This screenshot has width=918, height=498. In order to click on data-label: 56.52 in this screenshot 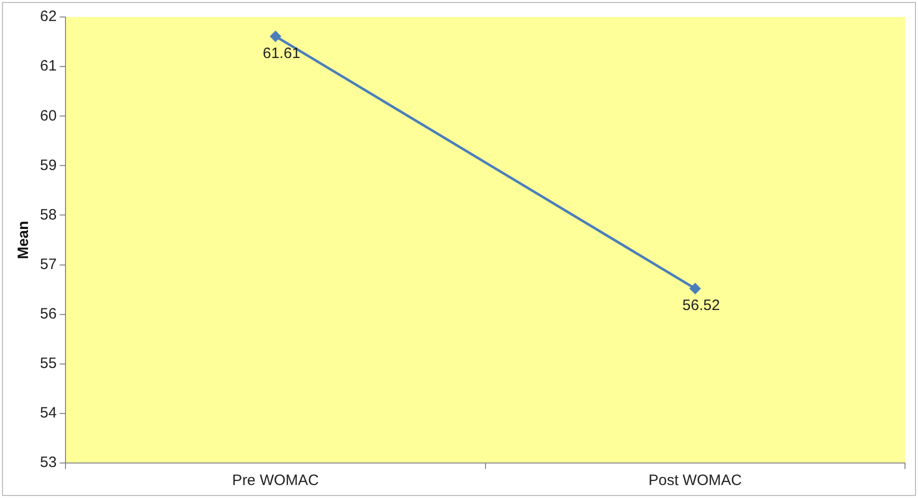, I will do `click(701, 305)`.